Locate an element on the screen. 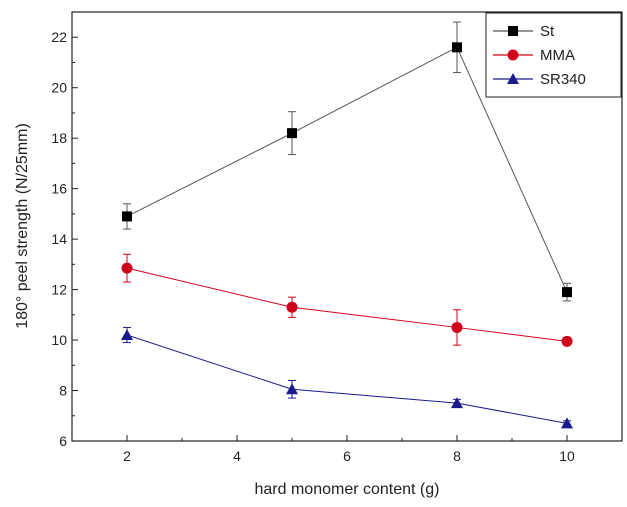 The image size is (627, 507). y-tick-label: 20 is located at coordinates (59, 88).